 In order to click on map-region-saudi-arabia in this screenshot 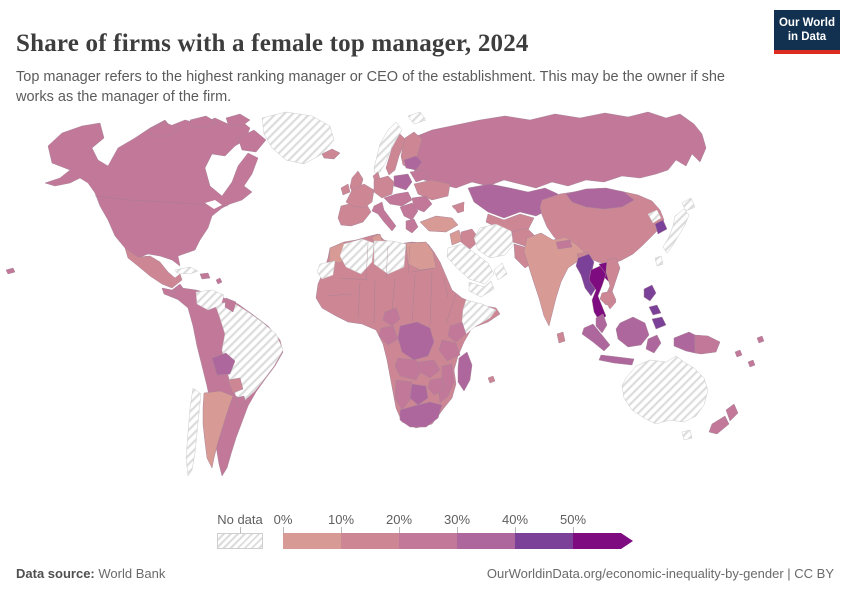, I will do `click(470, 264)`.